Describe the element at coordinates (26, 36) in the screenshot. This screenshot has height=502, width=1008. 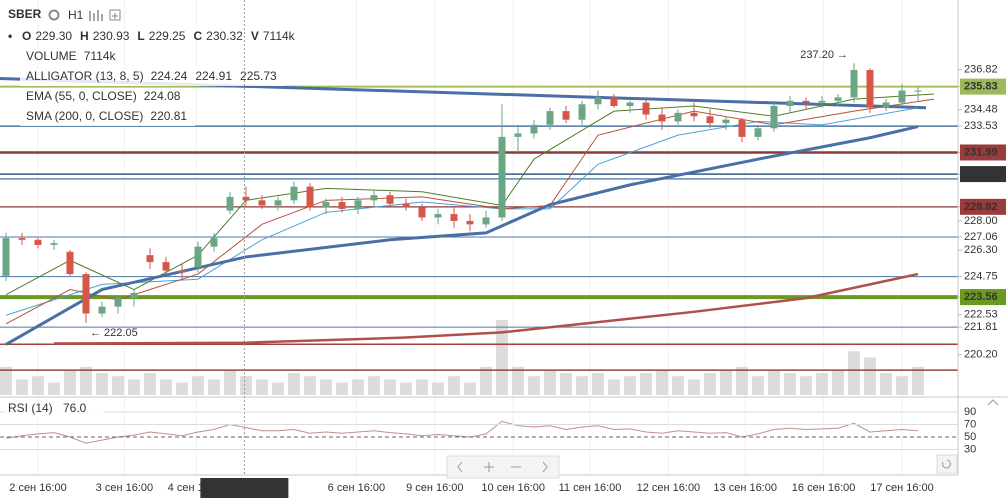
I see `ohlcv-key: O` at that location.